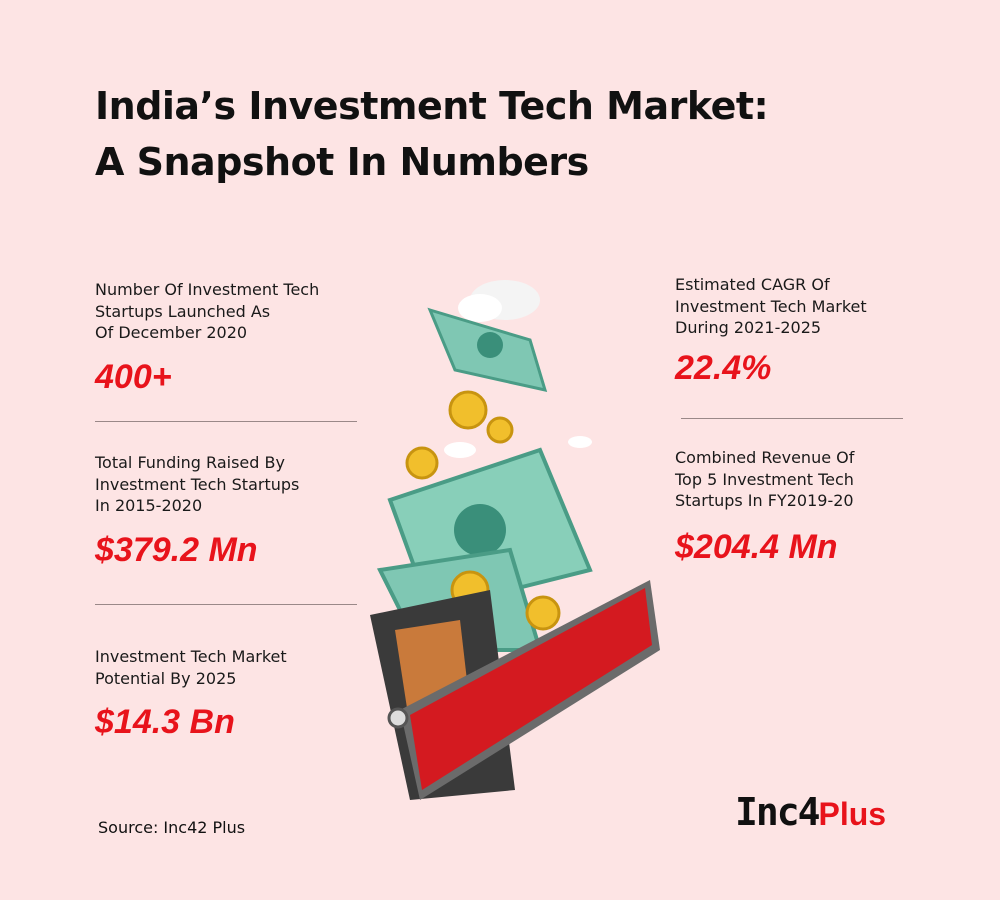 Image resolution: width=1000 pixels, height=900 pixels. I want to click on logo-brand: Inc4, so click(778, 812).